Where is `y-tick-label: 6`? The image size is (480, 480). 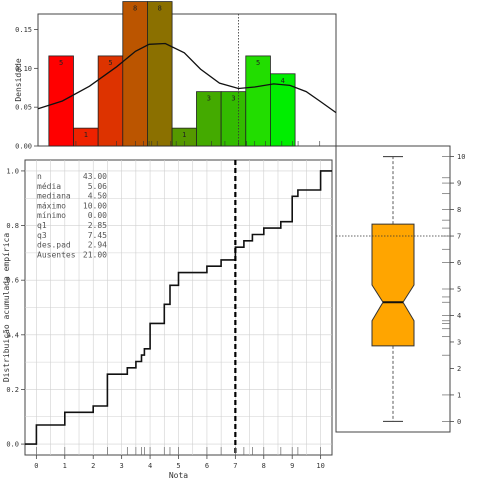
y-tick-label: 6 is located at coordinates (459, 263).